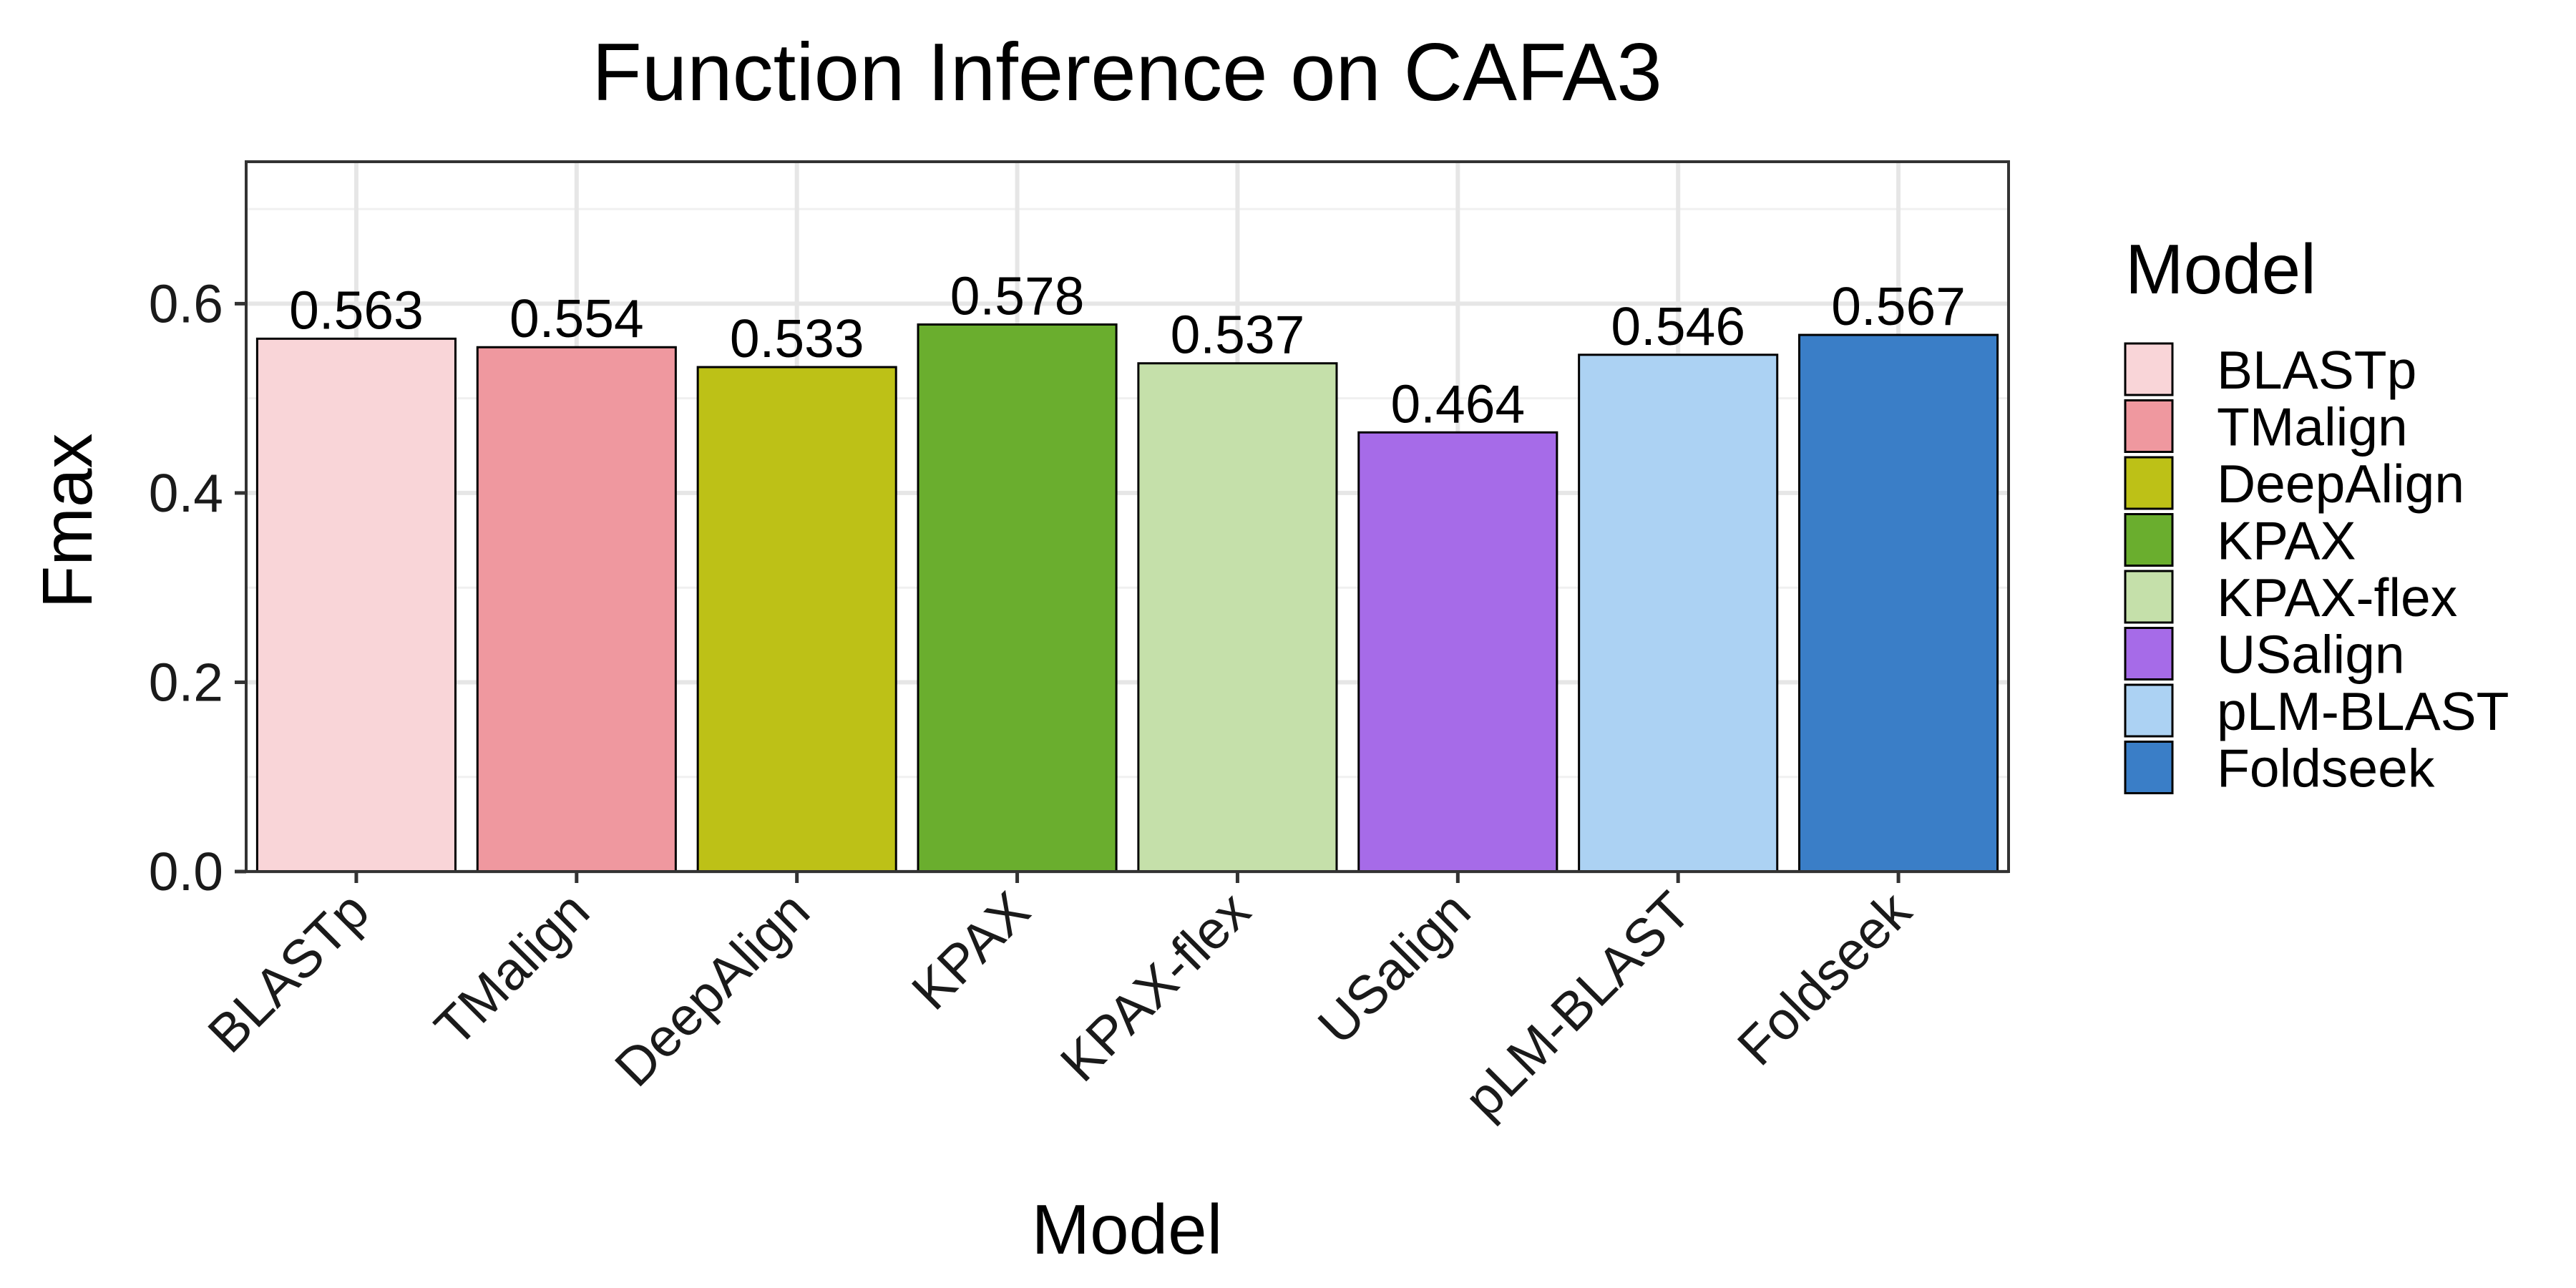 The height and width of the screenshot is (1288, 2576). I want to click on legend-item: pLM-BLAST, so click(2316, 711).